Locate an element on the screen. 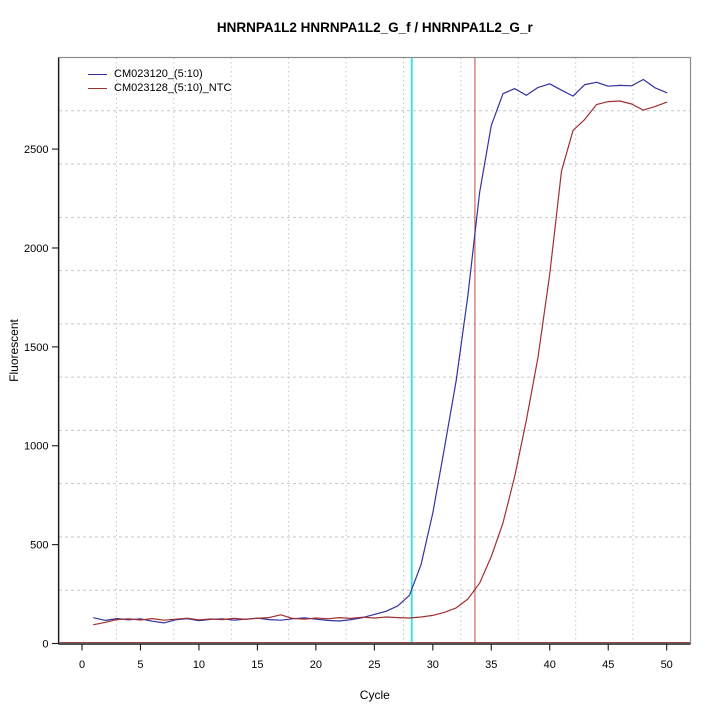 Image resolution: width=720 pixels, height=720 pixels. x-tick-label: 35 is located at coordinates (491, 665).